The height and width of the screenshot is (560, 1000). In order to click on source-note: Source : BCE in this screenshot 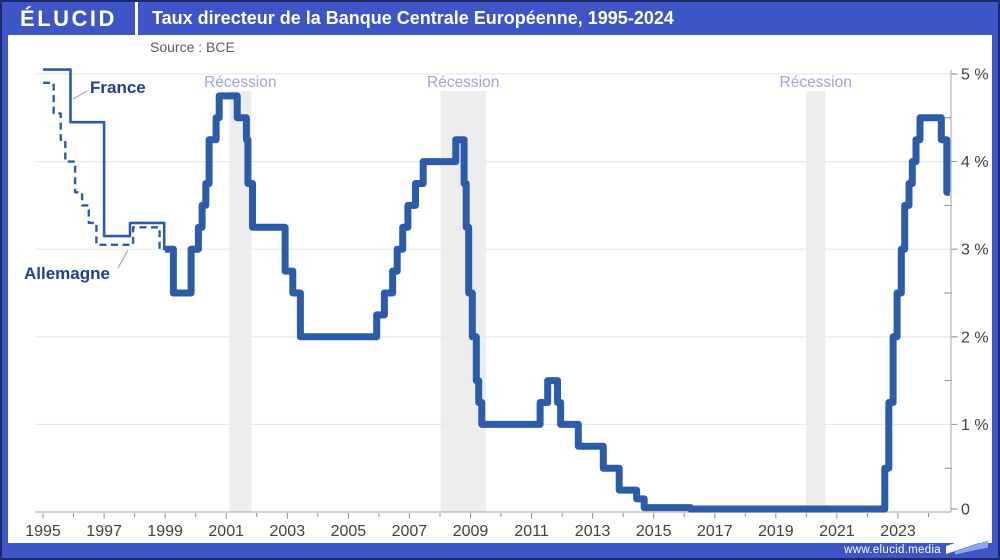, I will do `click(192, 47)`.